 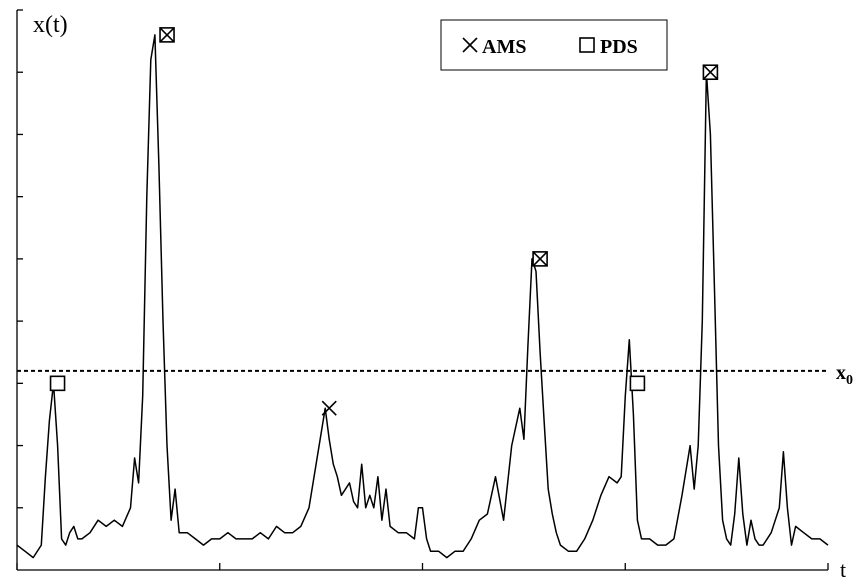 I want to click on legend-cross-icon, so click(x=470, y=45).